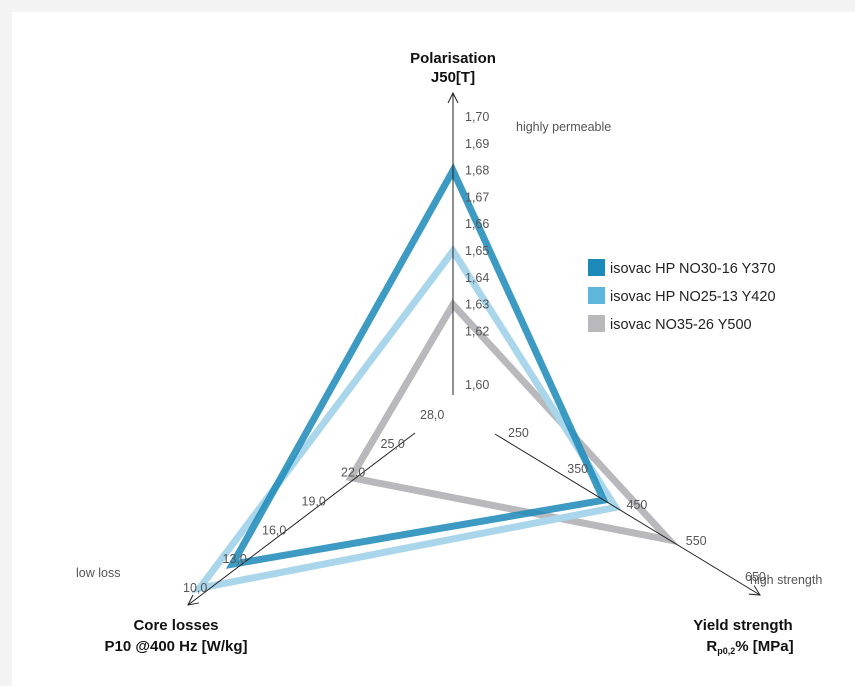 The height and width of the screenshot is (686, 855). I want to click on yield-title-unit: % [MPa], so click(764, 646).